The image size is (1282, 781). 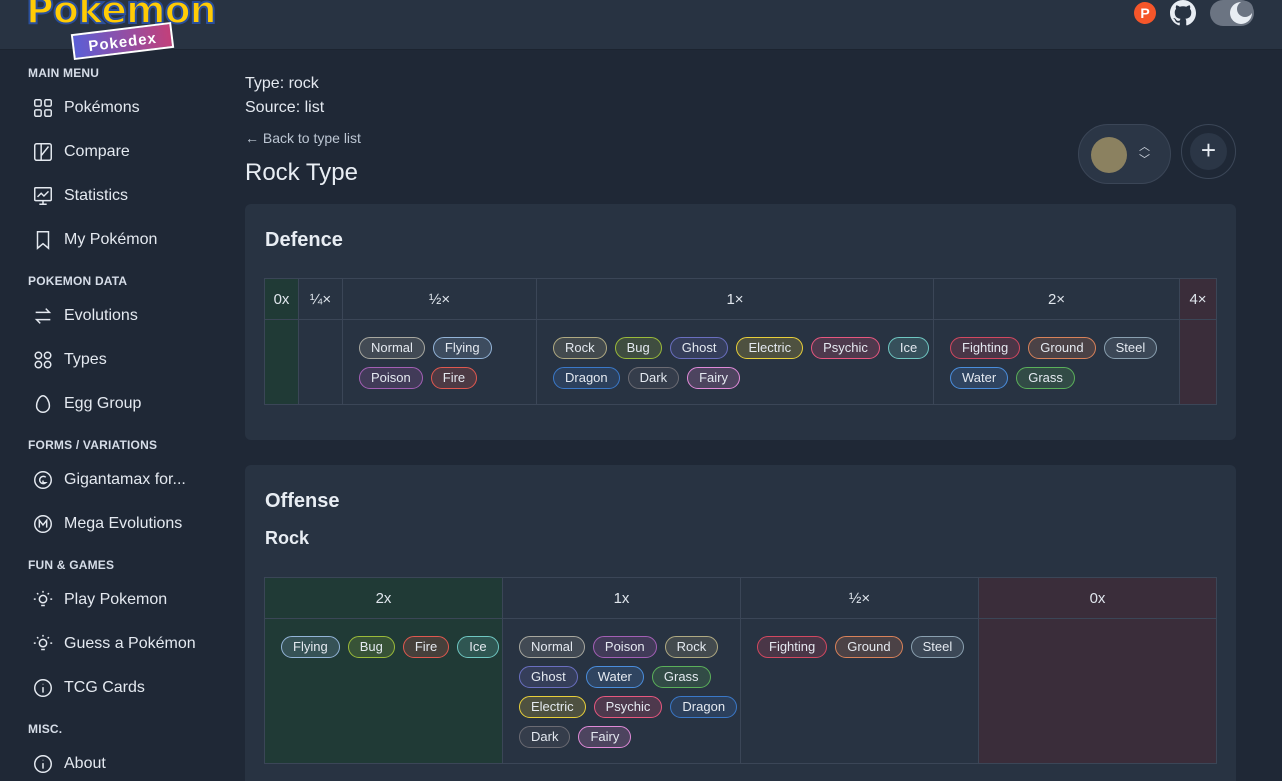 I want to click on offense-col-header: ½×, so click(x=859, y=598).